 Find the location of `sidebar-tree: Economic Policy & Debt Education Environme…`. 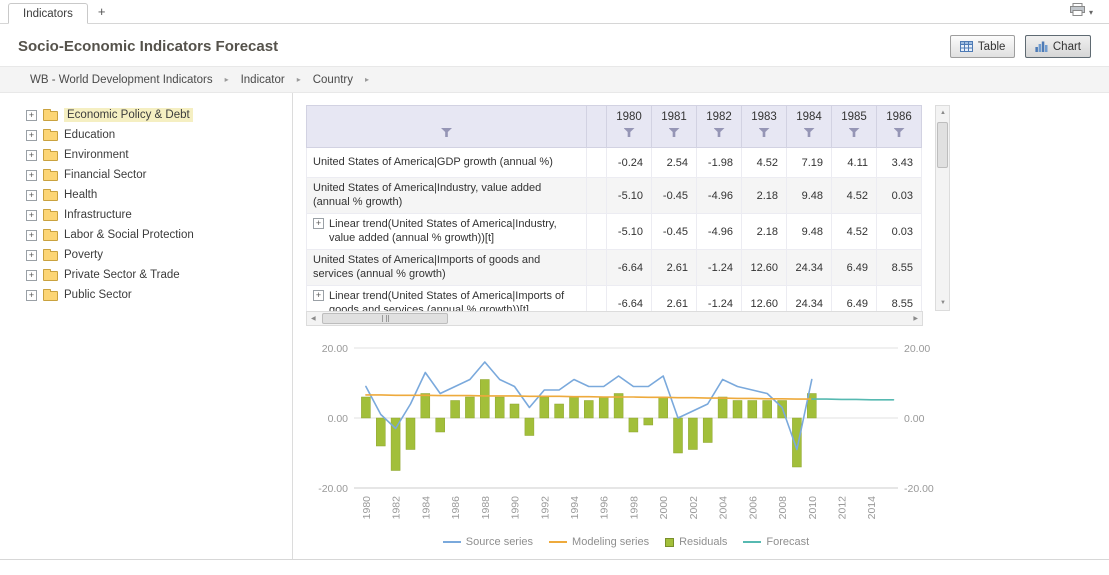

sidebar-tree: Economic Policy & Debt Education Environme… is located at coordinates (146, 205).